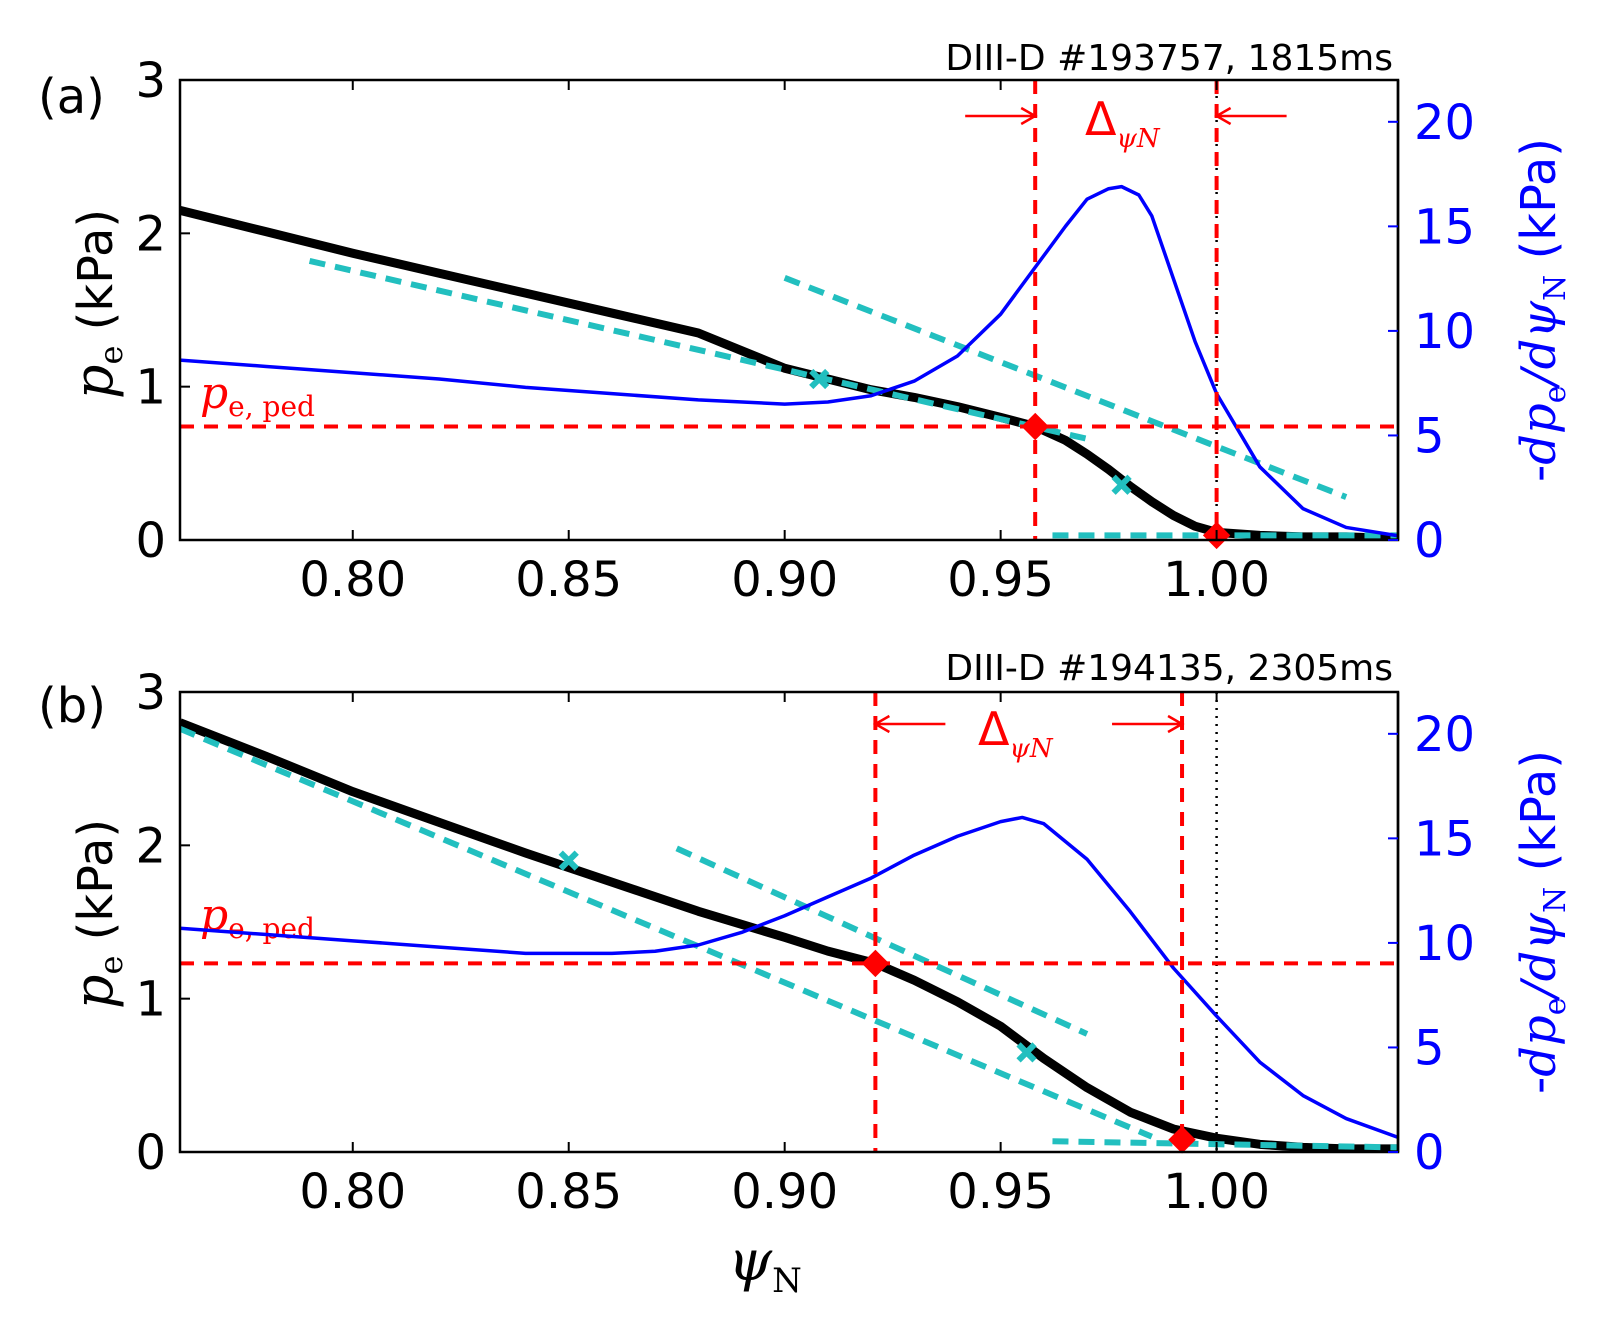 The image size is (1600, 1333). Describe the element at coordinates (150, 846) in the screenshot. I see `panel-b-ytick-left-label-2: 2` at that location.